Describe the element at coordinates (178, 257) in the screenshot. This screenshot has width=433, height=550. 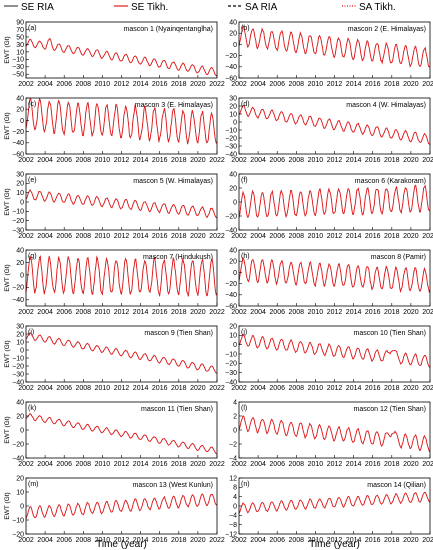
I see `panel-title: mascon 7 (Hindukush)` at that location.